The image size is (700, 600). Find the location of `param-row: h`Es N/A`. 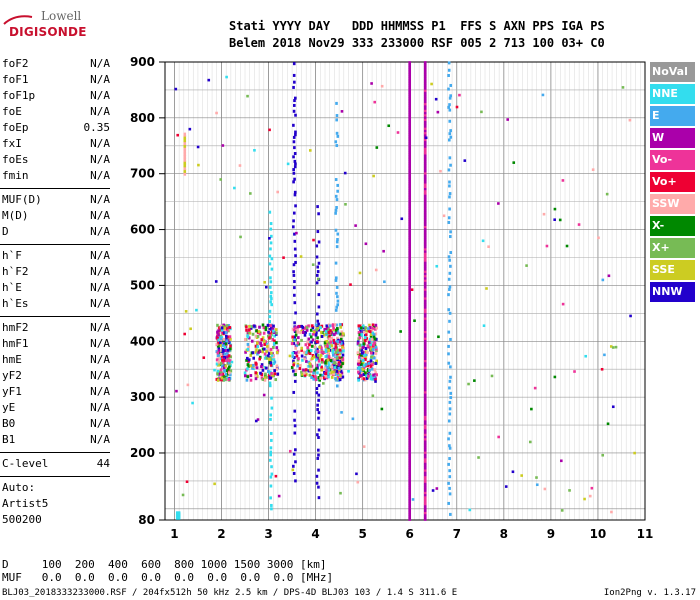

param-row: h`Es N/A is located at coordinates (56, 304).